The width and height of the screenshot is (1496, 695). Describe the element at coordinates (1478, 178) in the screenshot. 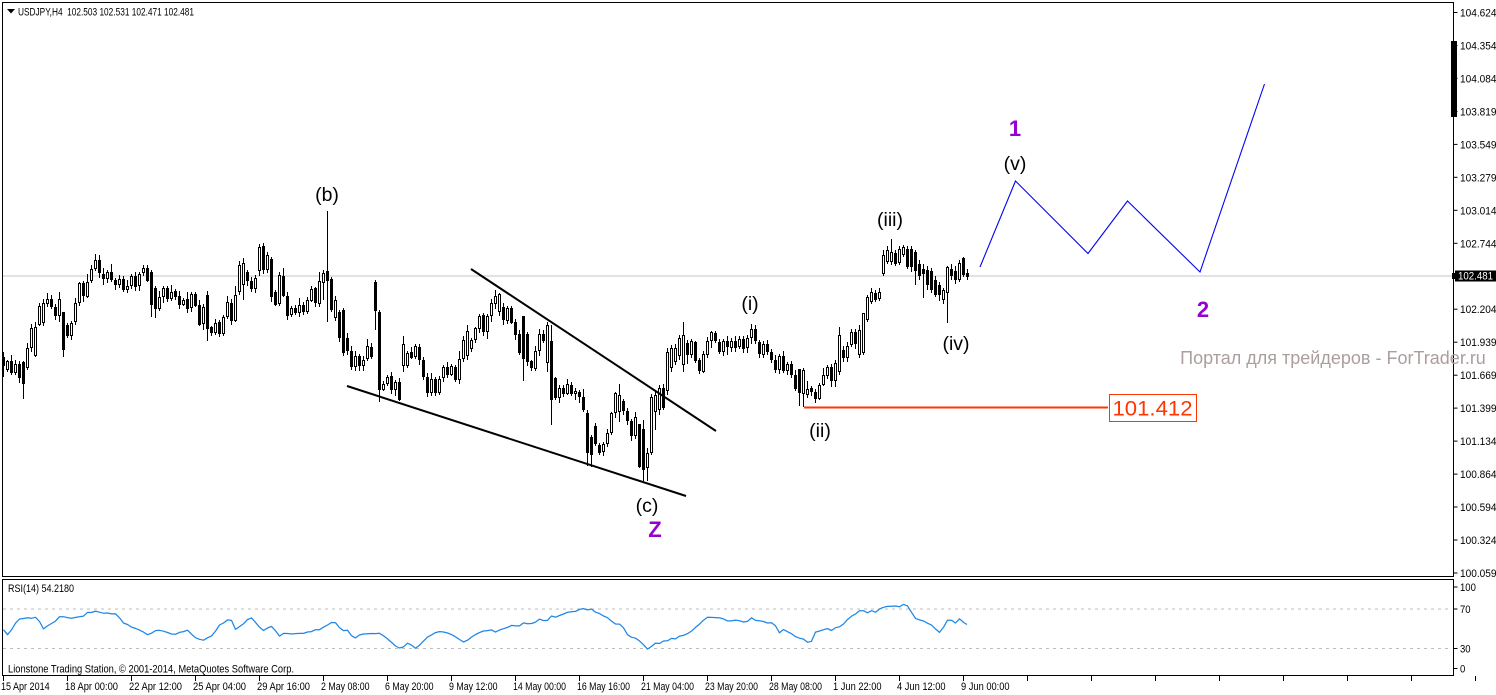

I see `svg-text: 103.279` at that location.